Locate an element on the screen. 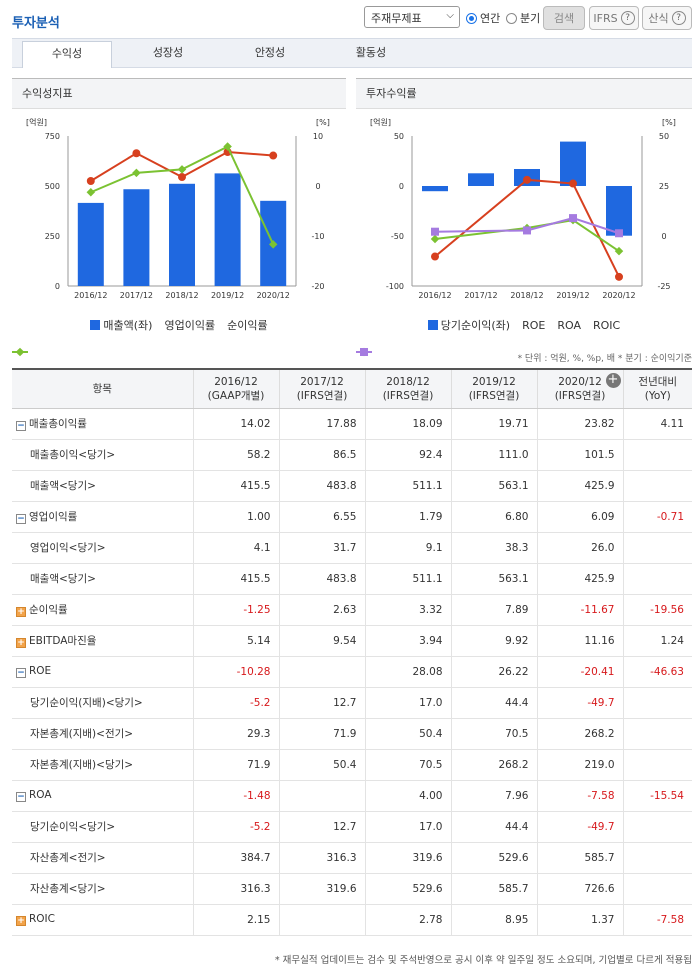 Image resolution: width=700 pixels, height=978 pixels. bar-legend-icon is located at coordinates (95, 325).